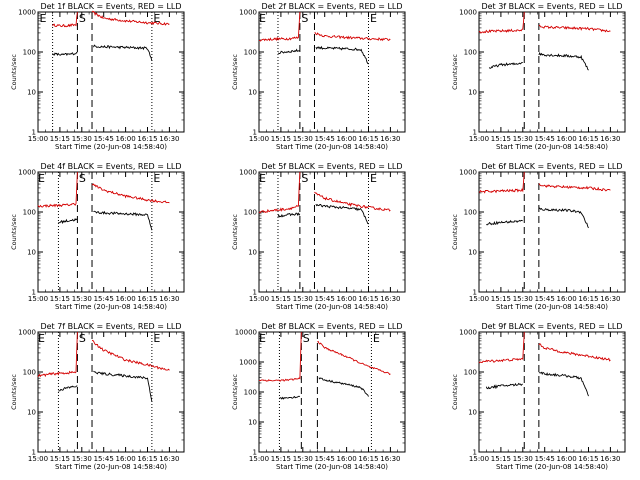 This screenshot has height=480, width=640. What do you see at coordinates (111, 147) in the screenshot?
I see `x-axis-label: Start Time (20-Jun-08 14:58:40)` at bounding box center [111, 147].